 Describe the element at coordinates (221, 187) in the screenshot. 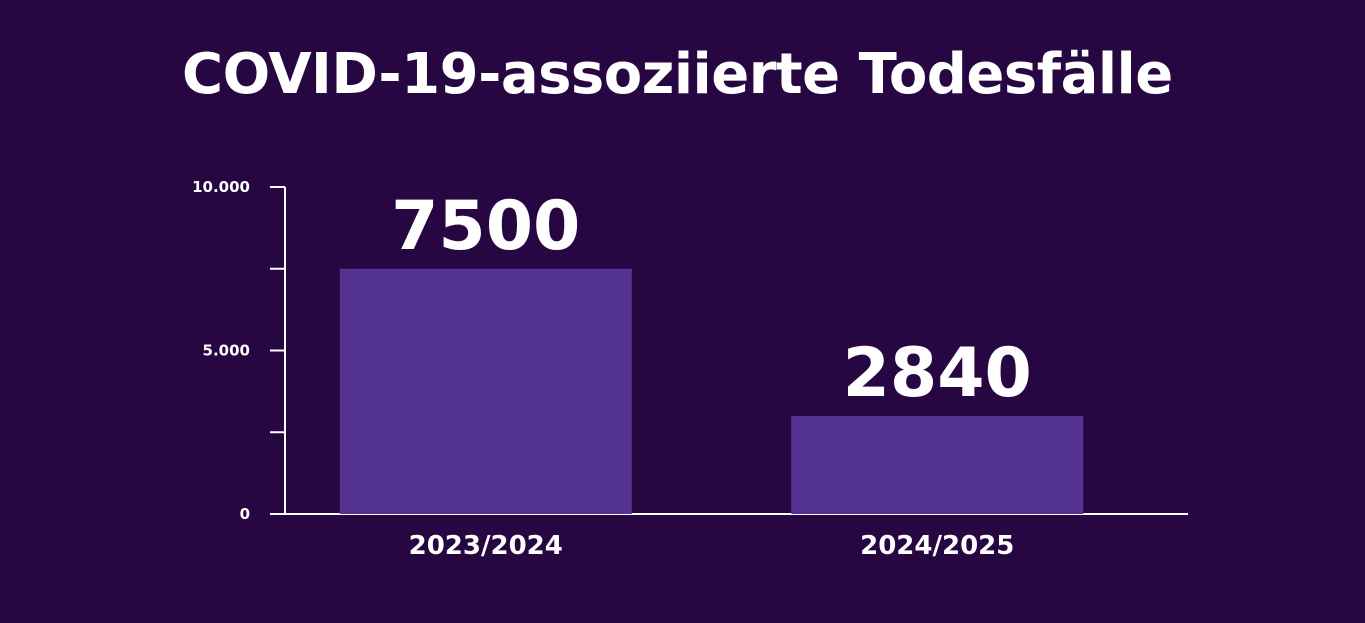

I see `y-tick-label: 10.000` at that location.